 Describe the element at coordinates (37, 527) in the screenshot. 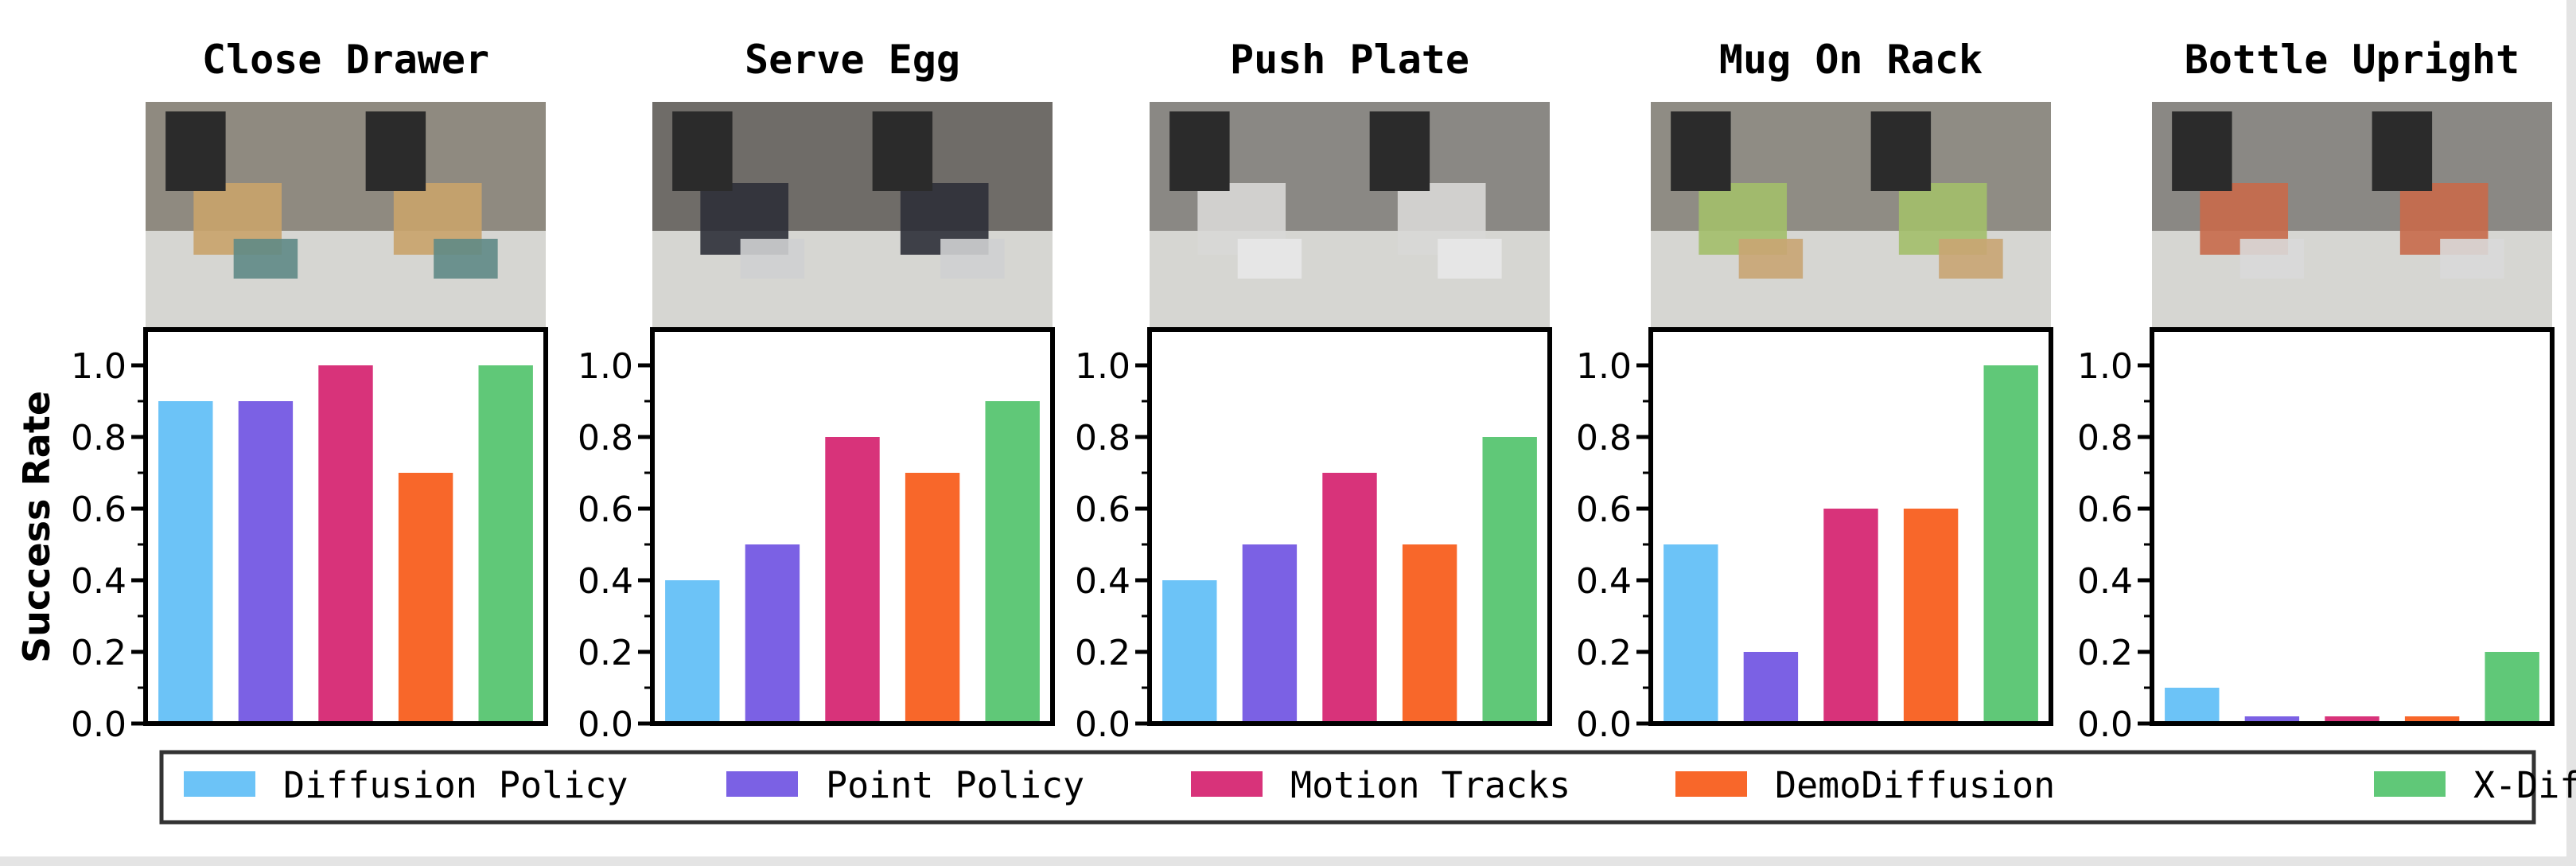

I see `y-axis-label: Success Rate` at that location.